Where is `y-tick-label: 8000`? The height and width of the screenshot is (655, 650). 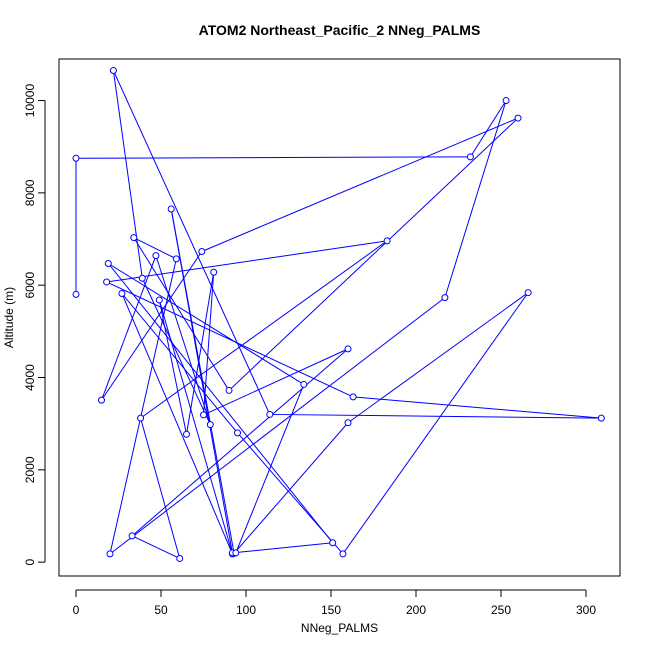
y-tick-label: 8000 is located at coordinates (30, 192).